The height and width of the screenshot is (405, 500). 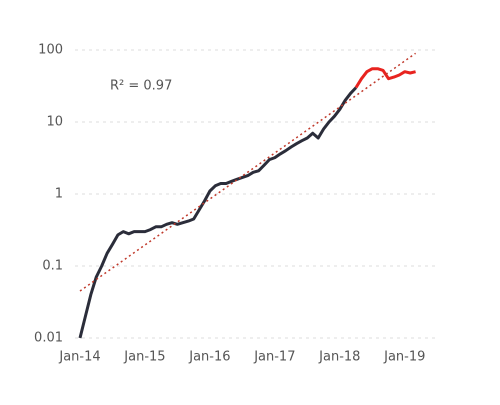 I want to click on x-tick-label: Jan-17, so click(x=274, y=357).